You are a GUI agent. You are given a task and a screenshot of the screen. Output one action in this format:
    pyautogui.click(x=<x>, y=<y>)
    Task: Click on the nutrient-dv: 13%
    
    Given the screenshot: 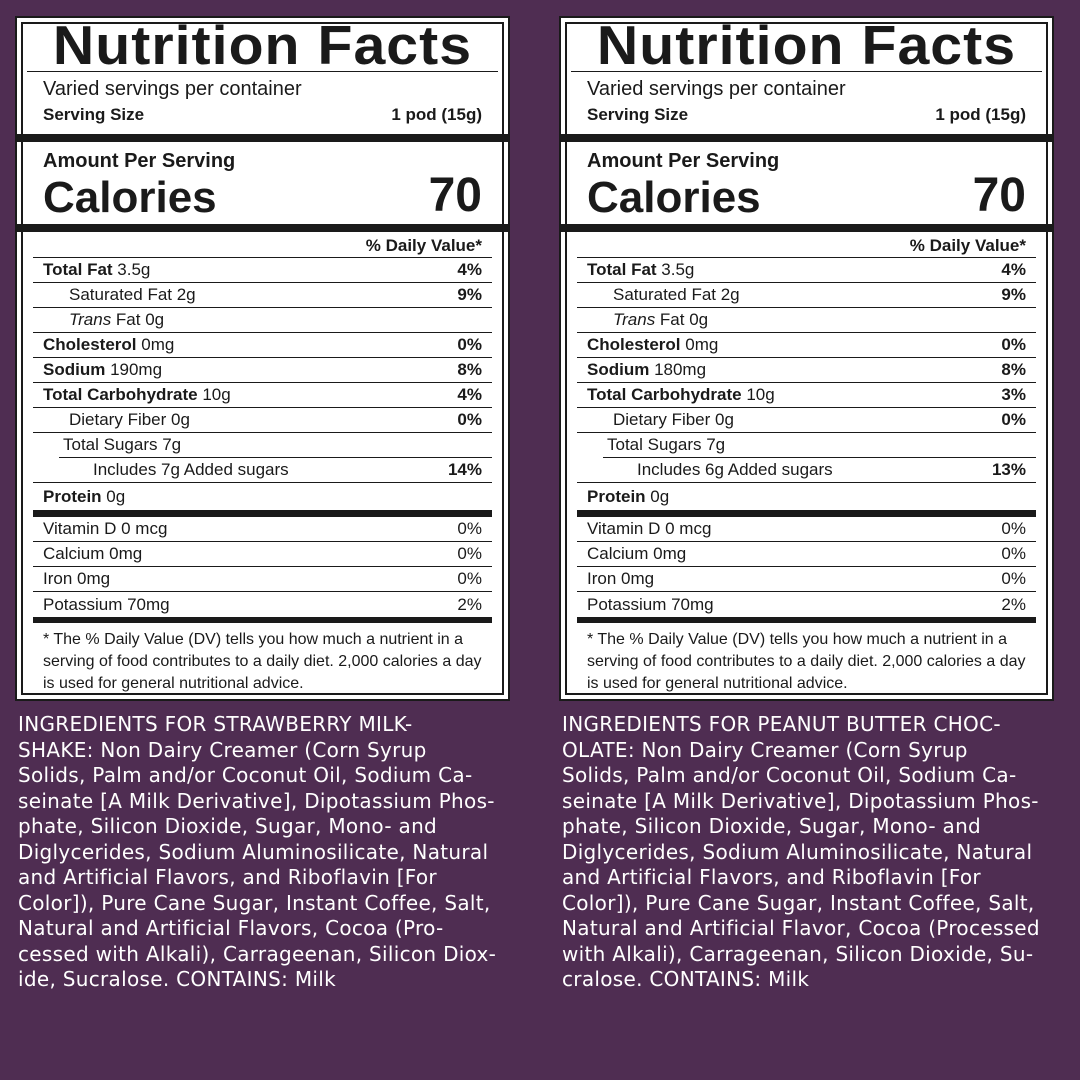 What is the action you would take?
    pyautogui.click(x=1008, y=469)
    